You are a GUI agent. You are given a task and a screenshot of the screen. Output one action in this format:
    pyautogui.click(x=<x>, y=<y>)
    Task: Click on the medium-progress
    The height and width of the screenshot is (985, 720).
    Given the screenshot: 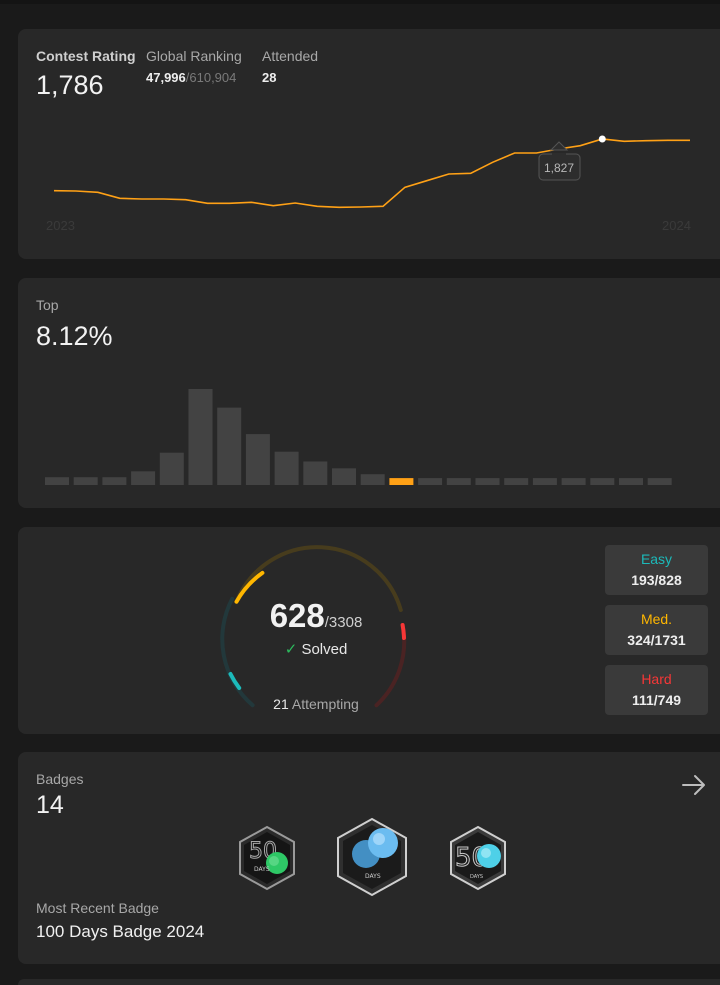 What is the action you would take?
    pyautogui.click(x=249, y=587)
    